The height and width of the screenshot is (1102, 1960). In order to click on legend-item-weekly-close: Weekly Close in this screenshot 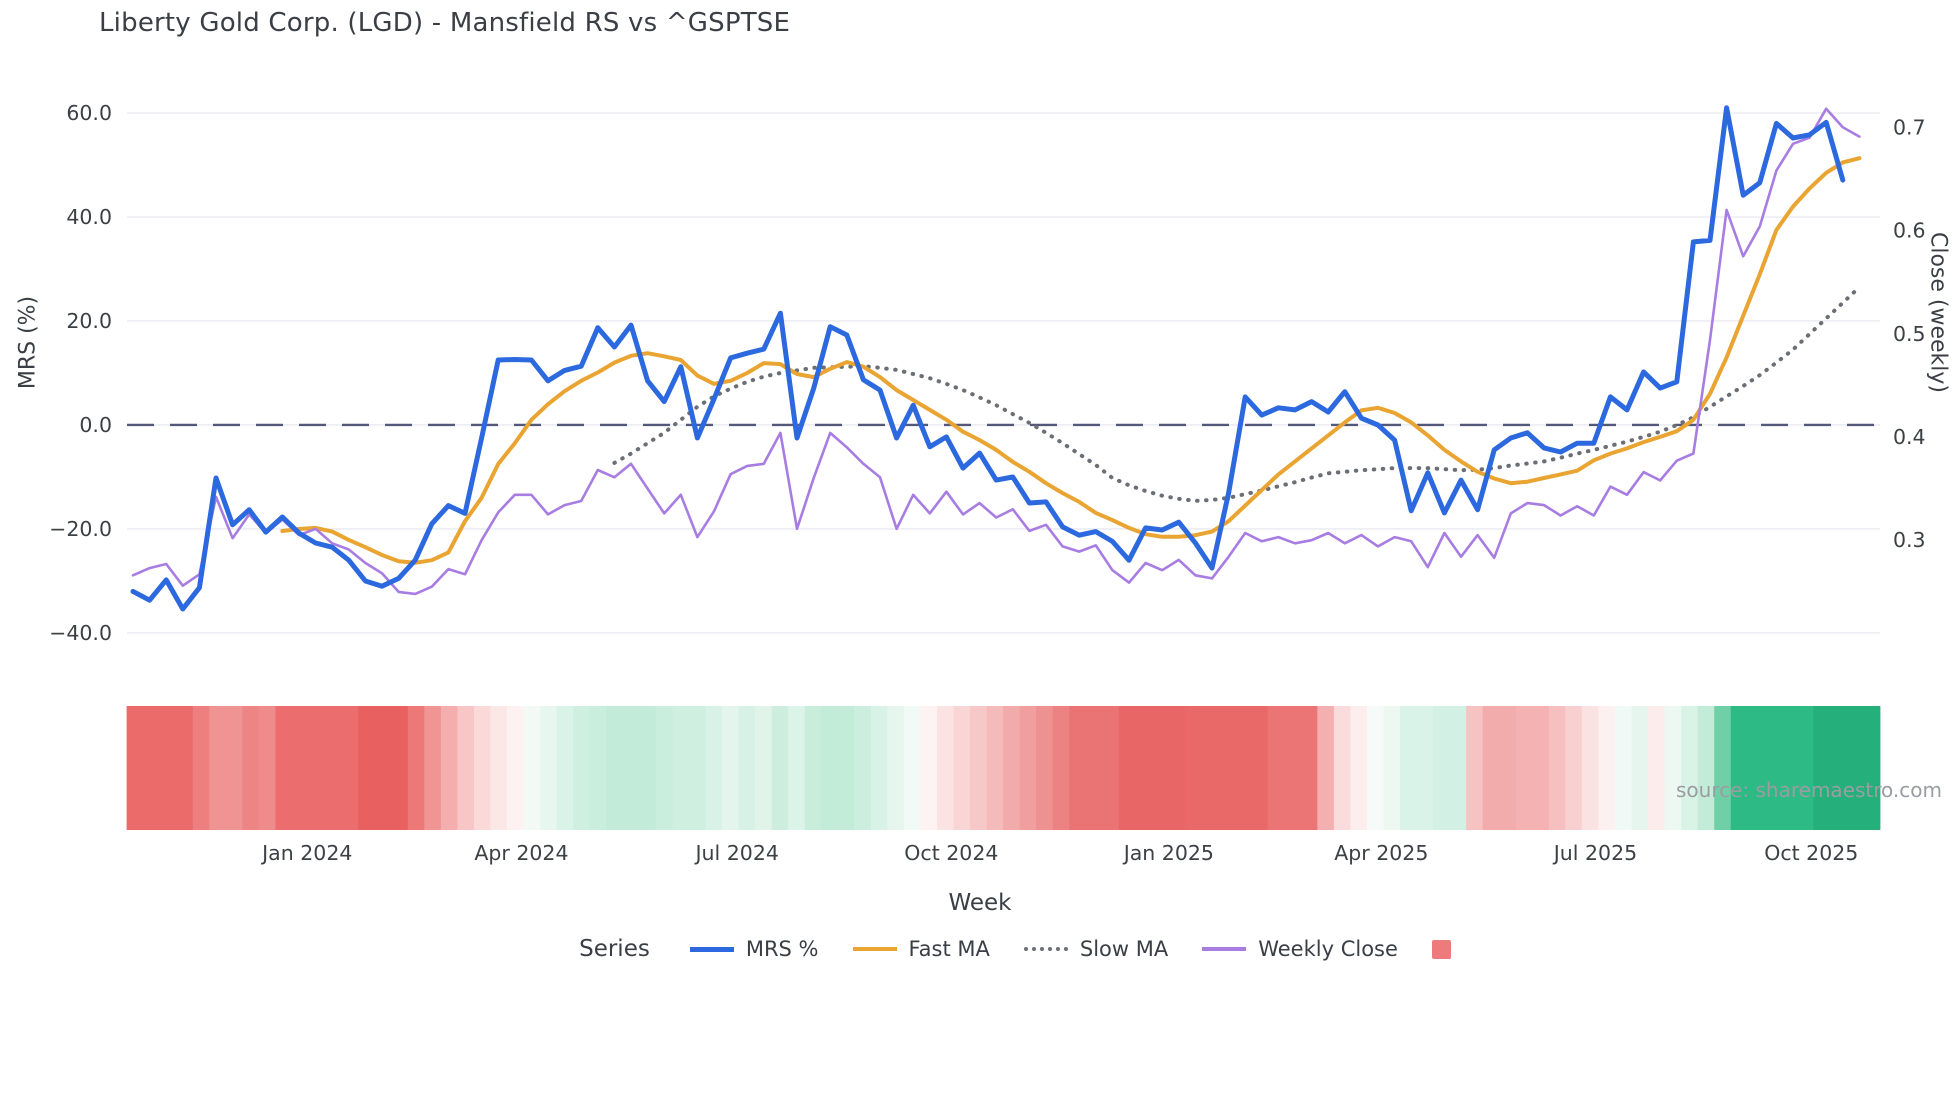, I will do `click(1300, 949)`.